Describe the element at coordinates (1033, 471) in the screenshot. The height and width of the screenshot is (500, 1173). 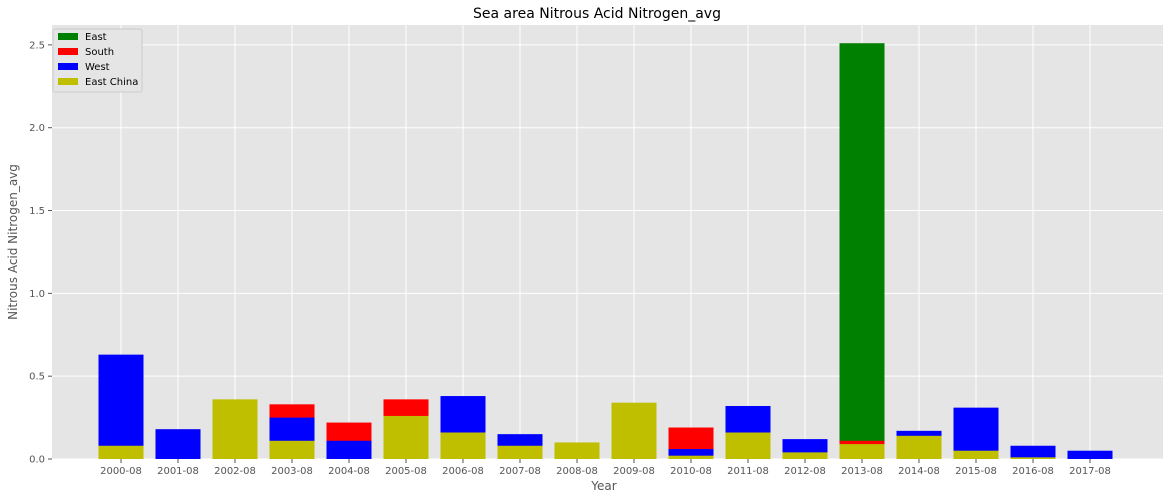
I see `x-tick-label: 2016-08` at that location.